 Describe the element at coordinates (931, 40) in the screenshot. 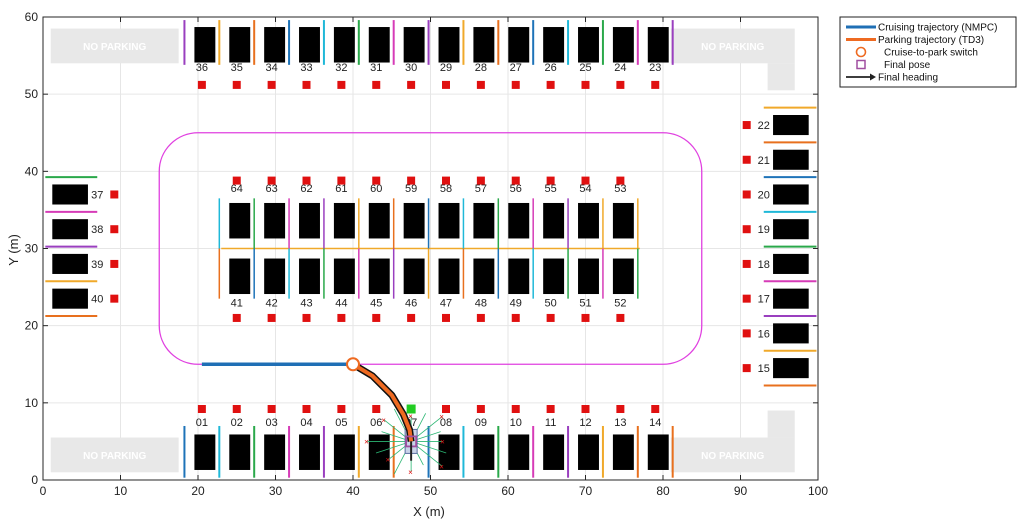

I see `legend-label-park: Parking trajectory (TD3)` at that location.